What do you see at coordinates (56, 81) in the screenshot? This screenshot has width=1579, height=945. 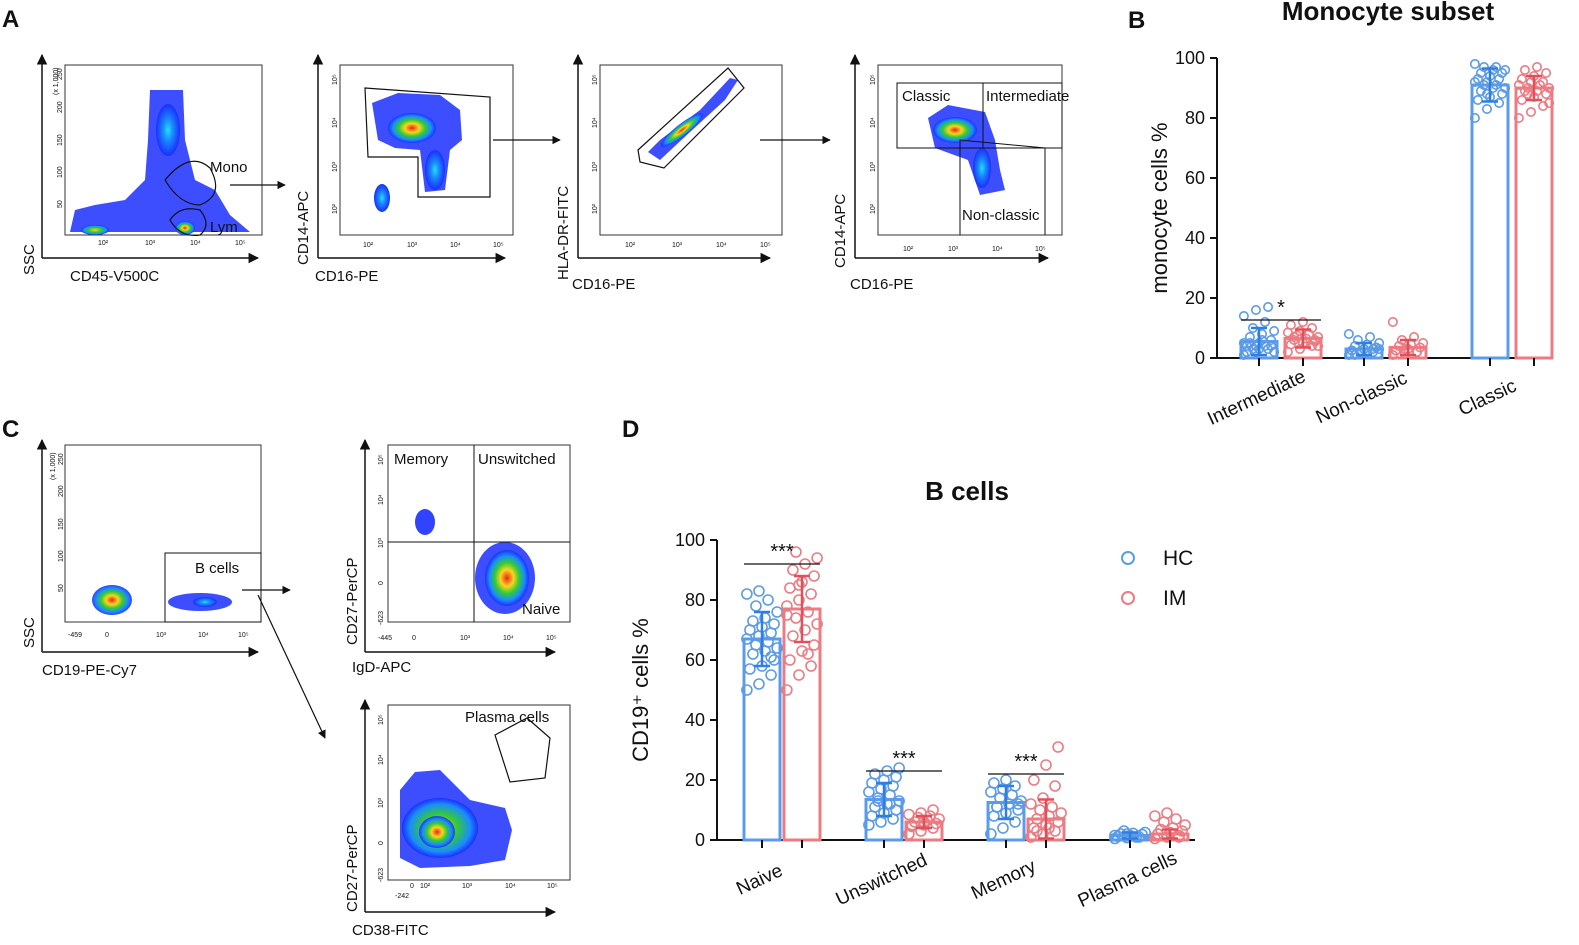 I see `y-unit: (x 1,000)` at bounding box center [56, 81].